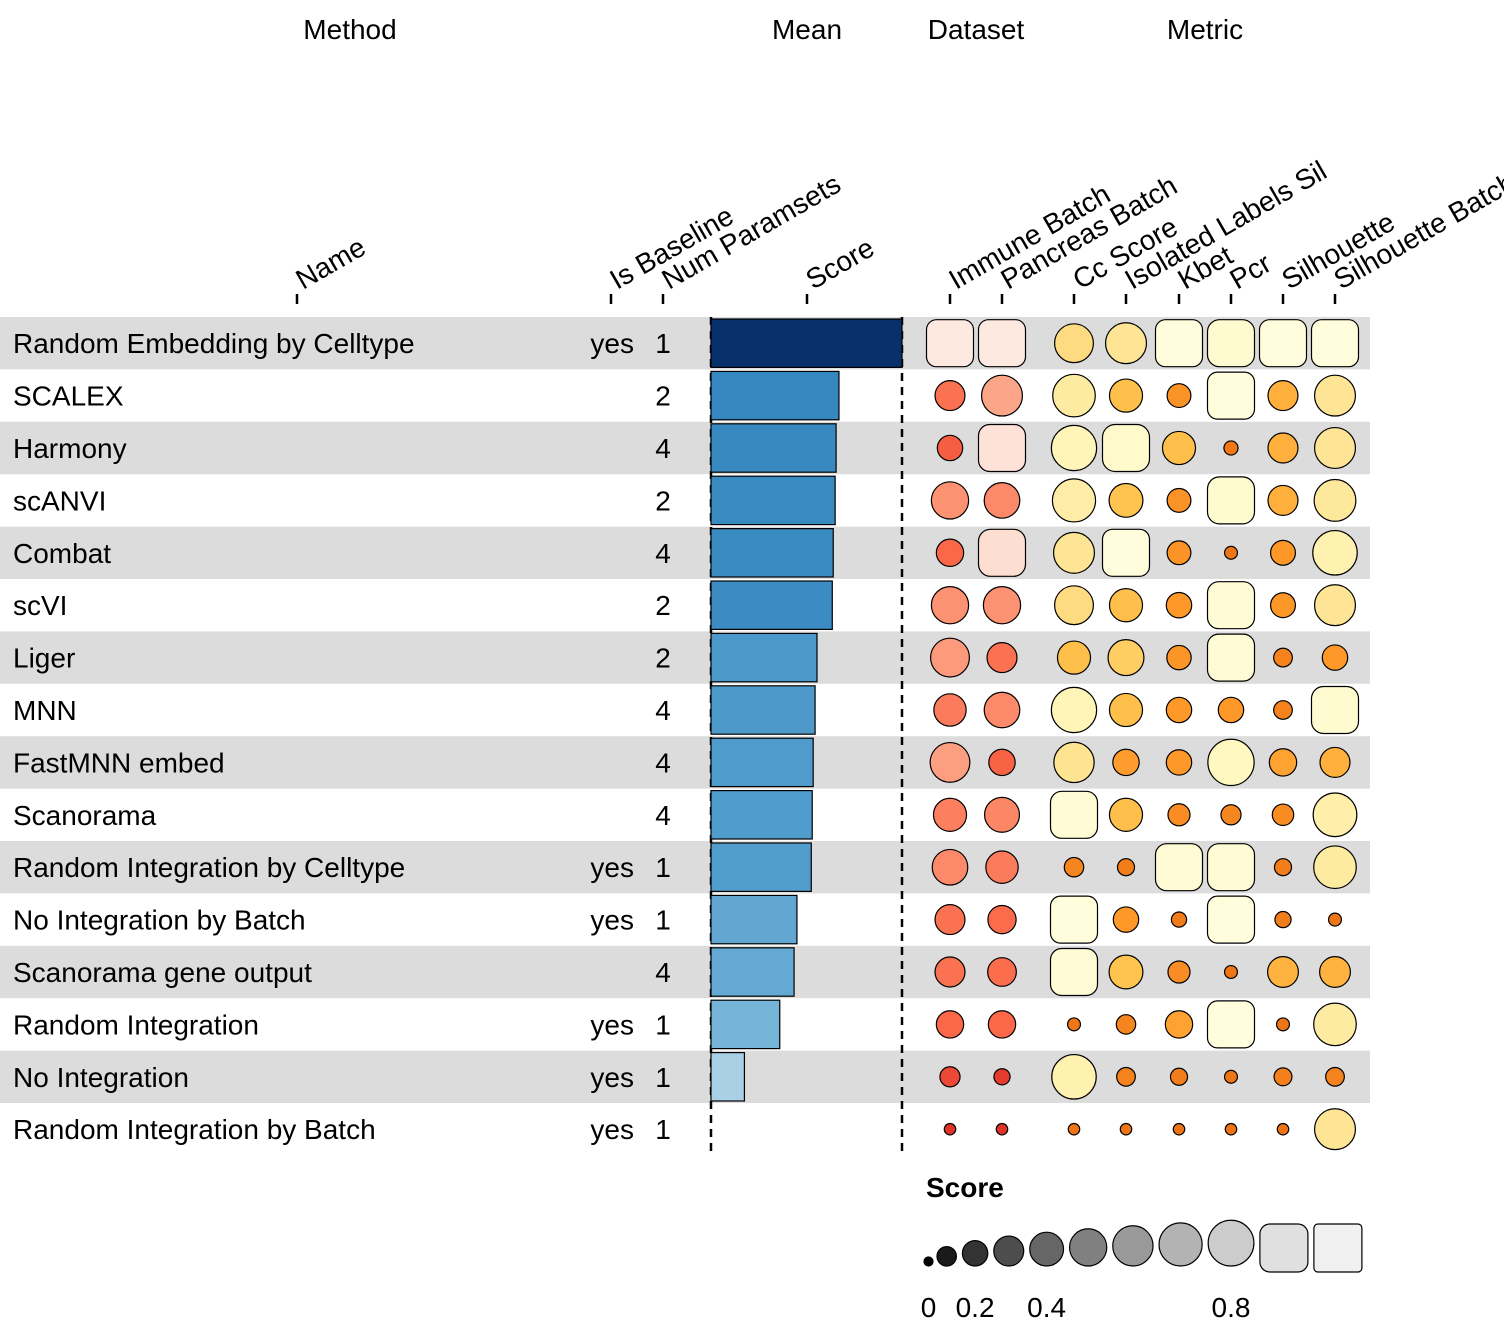 Image resolution: width=1504 pixels, height=1324 pixels. What do you see at coordinates (70, 448) in the screenshot?
I see `row-name: Harmony` at bounding box center [70, 448].